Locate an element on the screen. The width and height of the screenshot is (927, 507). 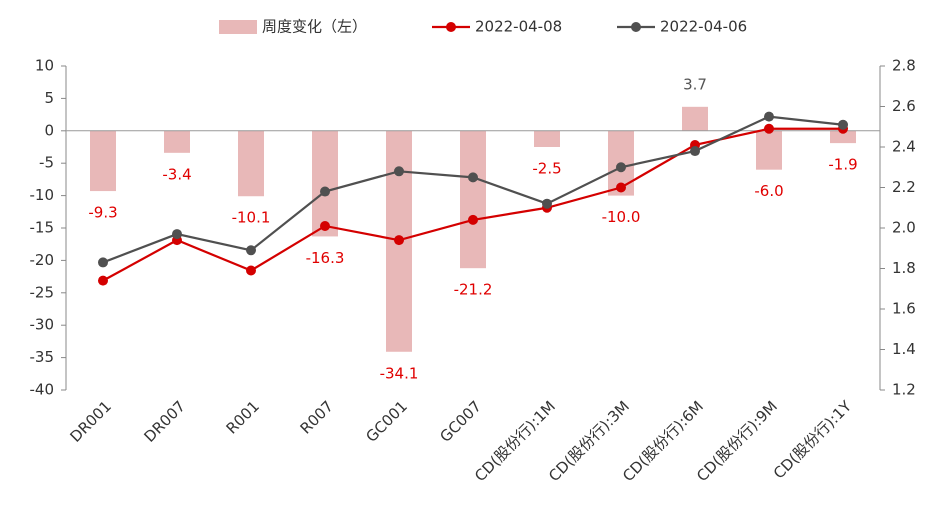
y2-tick-label: 1.4 is located at coordinates (904, 349).